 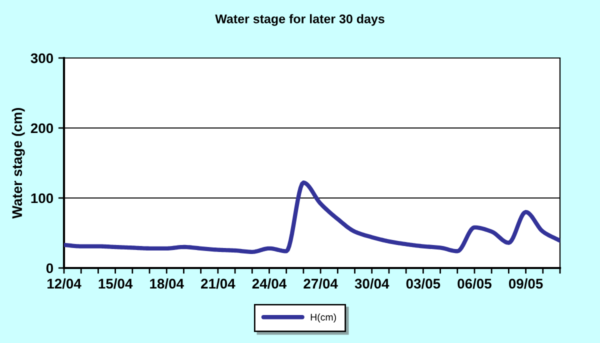 What do you see at coordinates (42, 198) in the screenshot?
I see `y-tick-label: 100` at bounding box center [42, 198].